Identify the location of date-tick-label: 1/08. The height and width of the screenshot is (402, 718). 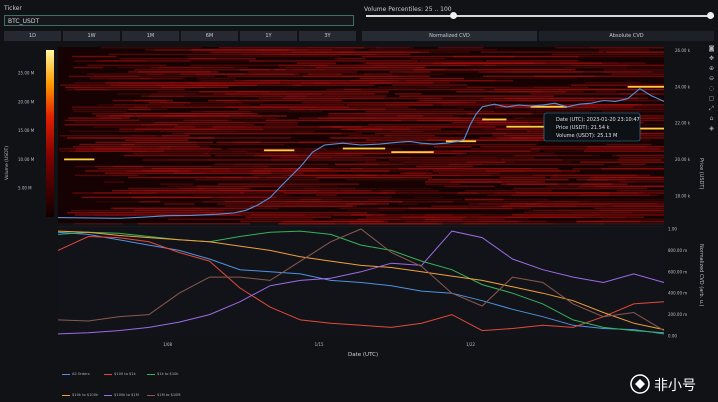
(167, 344).